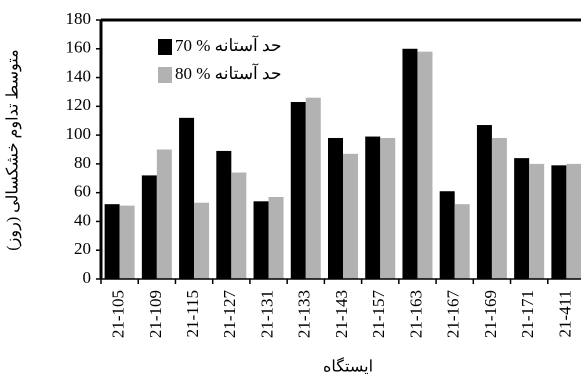  I want to click on x-tick-label: 21-127, so click(229, 314).